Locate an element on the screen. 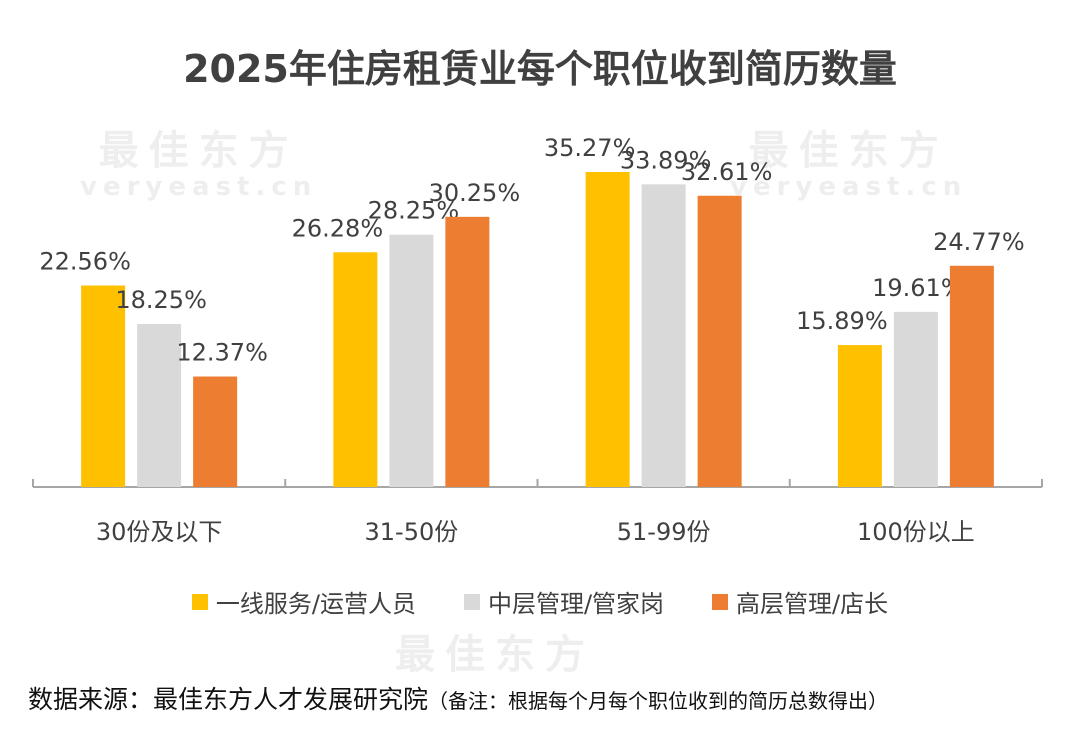 The image size is (1080, 742). data-label: 18.25% is located at coordinates (161, 300).